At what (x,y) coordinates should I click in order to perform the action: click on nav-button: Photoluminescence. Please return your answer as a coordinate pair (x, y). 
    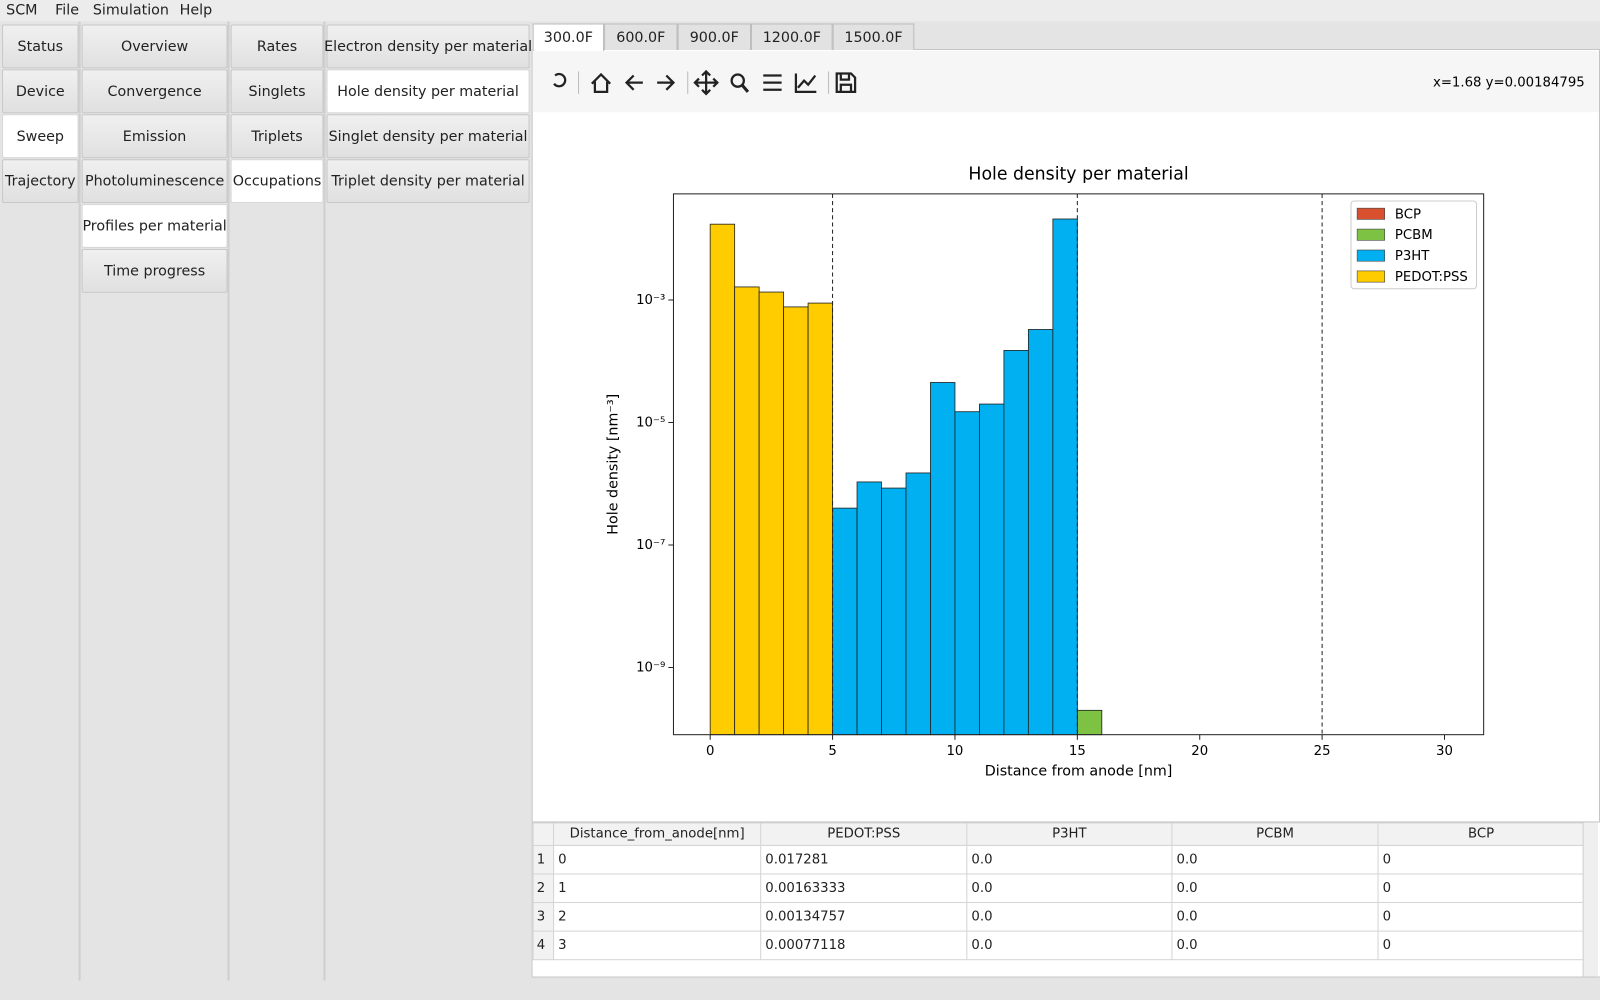
    Looking at the image, I should click on (155, 181).